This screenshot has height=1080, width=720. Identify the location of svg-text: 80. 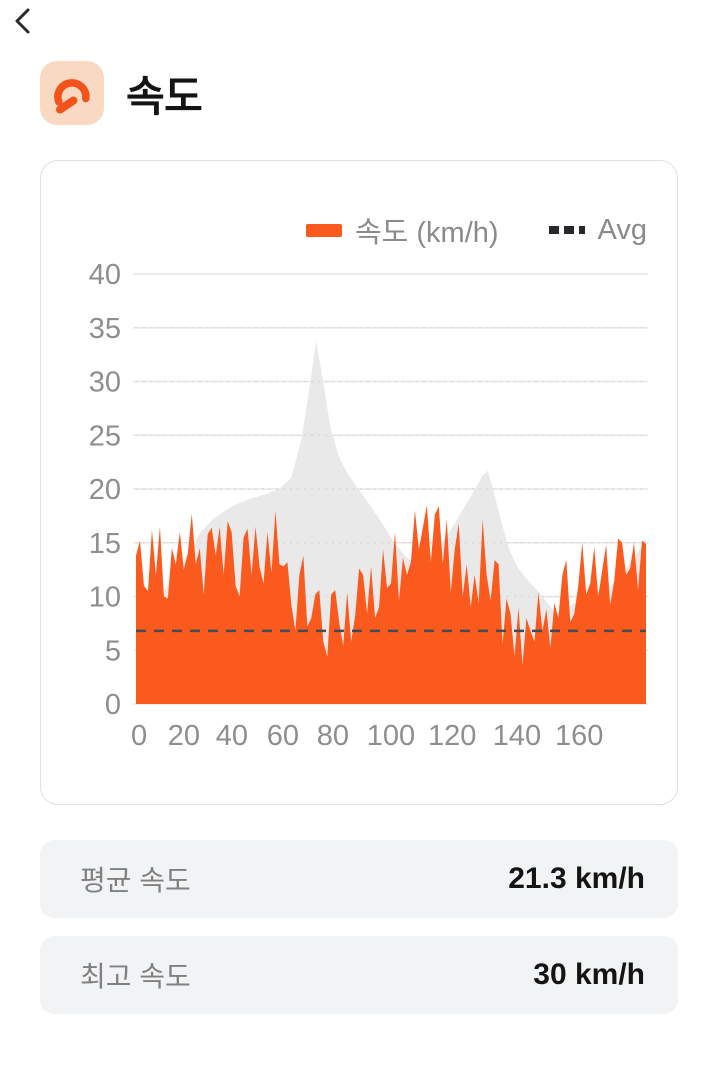
(333, 736).